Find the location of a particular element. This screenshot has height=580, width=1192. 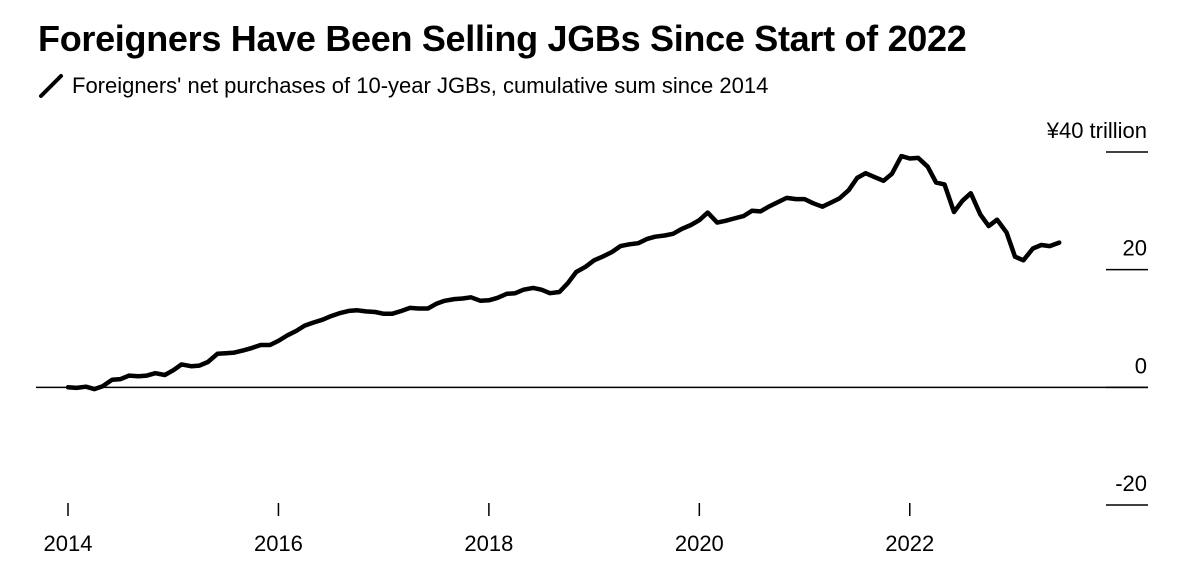

x-tick-label: 2022 is located at coordinates (909, 543).